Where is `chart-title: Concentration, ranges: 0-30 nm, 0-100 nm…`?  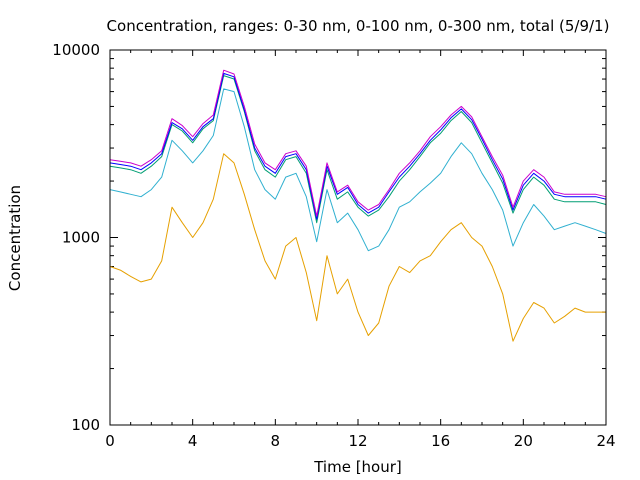
chart-title: Concentration, ranges: 0-30 nm, 0-100 nm… is located at coordinates (358, 26).